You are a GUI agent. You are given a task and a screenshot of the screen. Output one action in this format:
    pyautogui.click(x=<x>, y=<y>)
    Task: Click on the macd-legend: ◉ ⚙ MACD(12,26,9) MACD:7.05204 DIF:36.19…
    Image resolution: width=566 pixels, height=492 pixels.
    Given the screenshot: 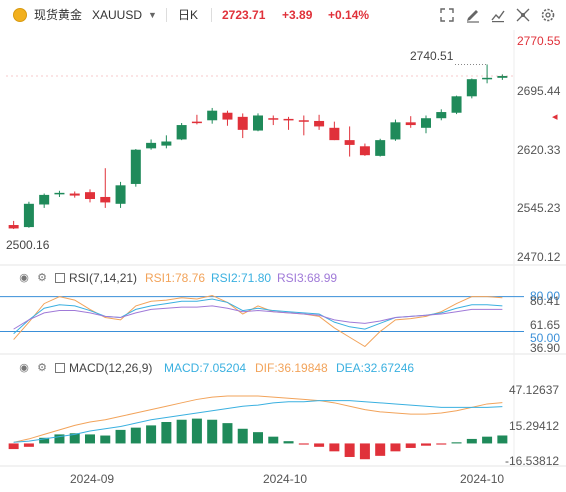 What is the action you would take?
    pyautogui.click(x=233, y=368)
    